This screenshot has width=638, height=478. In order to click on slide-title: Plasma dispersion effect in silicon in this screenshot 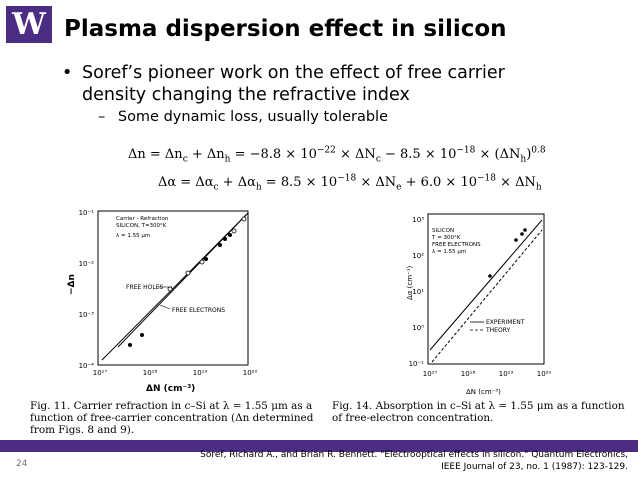, I will do `click(285, 29)`.